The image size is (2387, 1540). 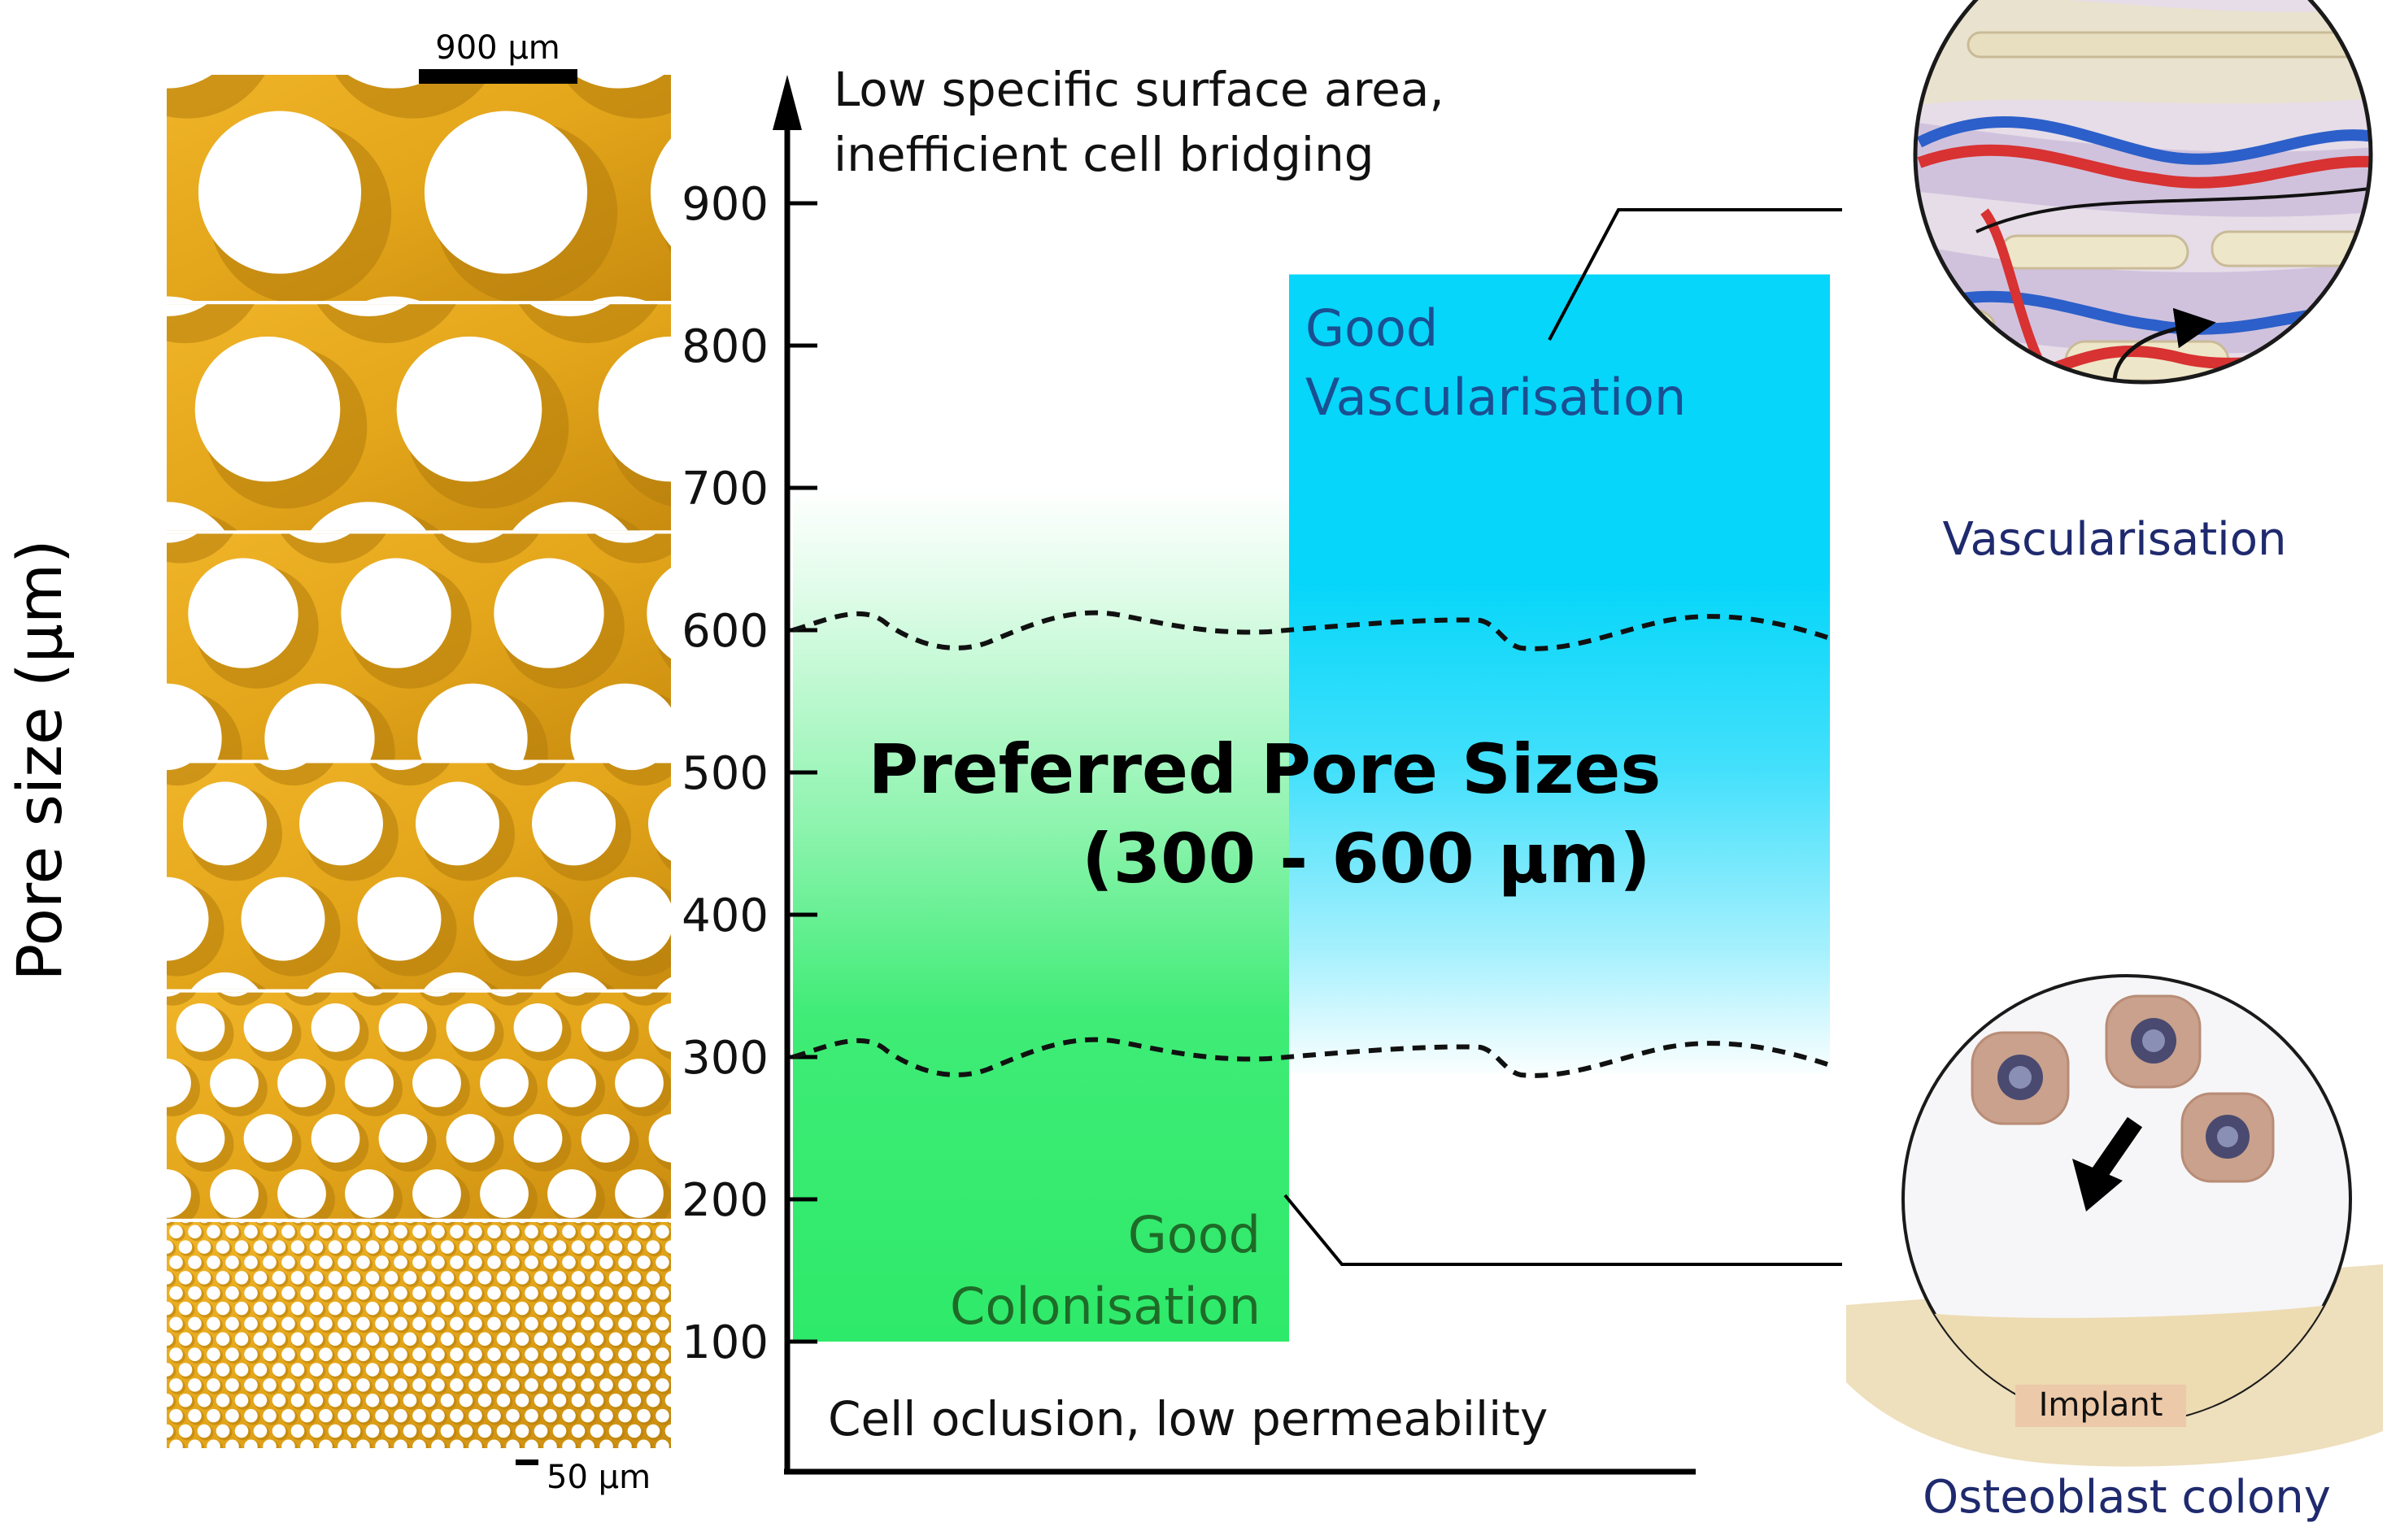 I want to click on colonisation-zone, so click(x=1041, y=915).